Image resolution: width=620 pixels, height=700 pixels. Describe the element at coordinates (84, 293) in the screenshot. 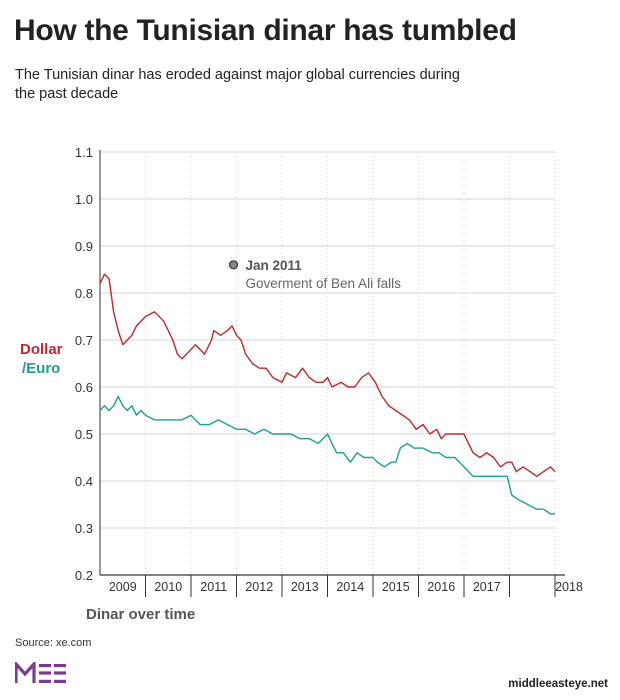

I see `y-tick-label: 0.8` at that location.